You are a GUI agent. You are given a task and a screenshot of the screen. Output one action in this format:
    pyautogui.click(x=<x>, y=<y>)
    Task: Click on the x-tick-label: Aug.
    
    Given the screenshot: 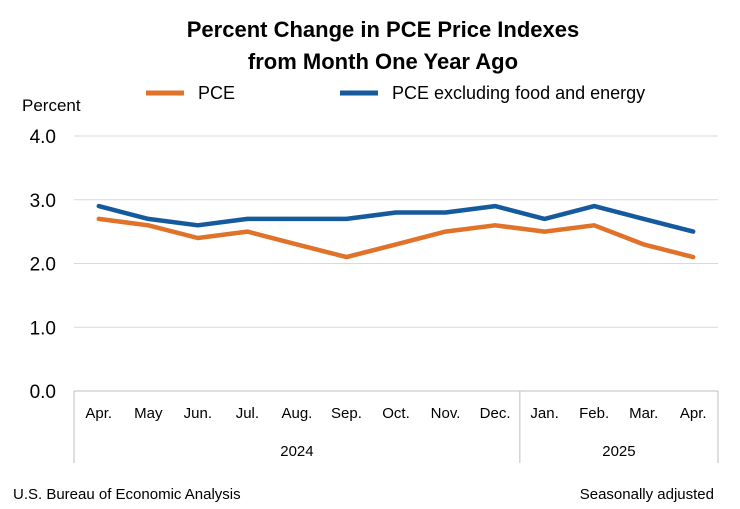 What is the action you would take?
    pyautogui.click(x=296, y=413)
    